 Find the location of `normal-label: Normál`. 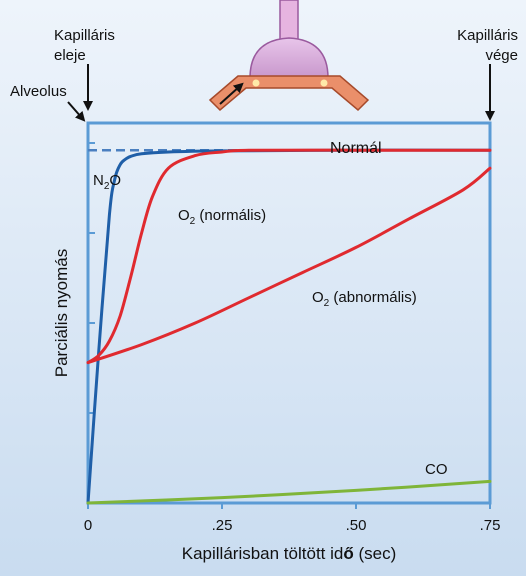

normal-label: Normál is located at coordinates (356, 148).